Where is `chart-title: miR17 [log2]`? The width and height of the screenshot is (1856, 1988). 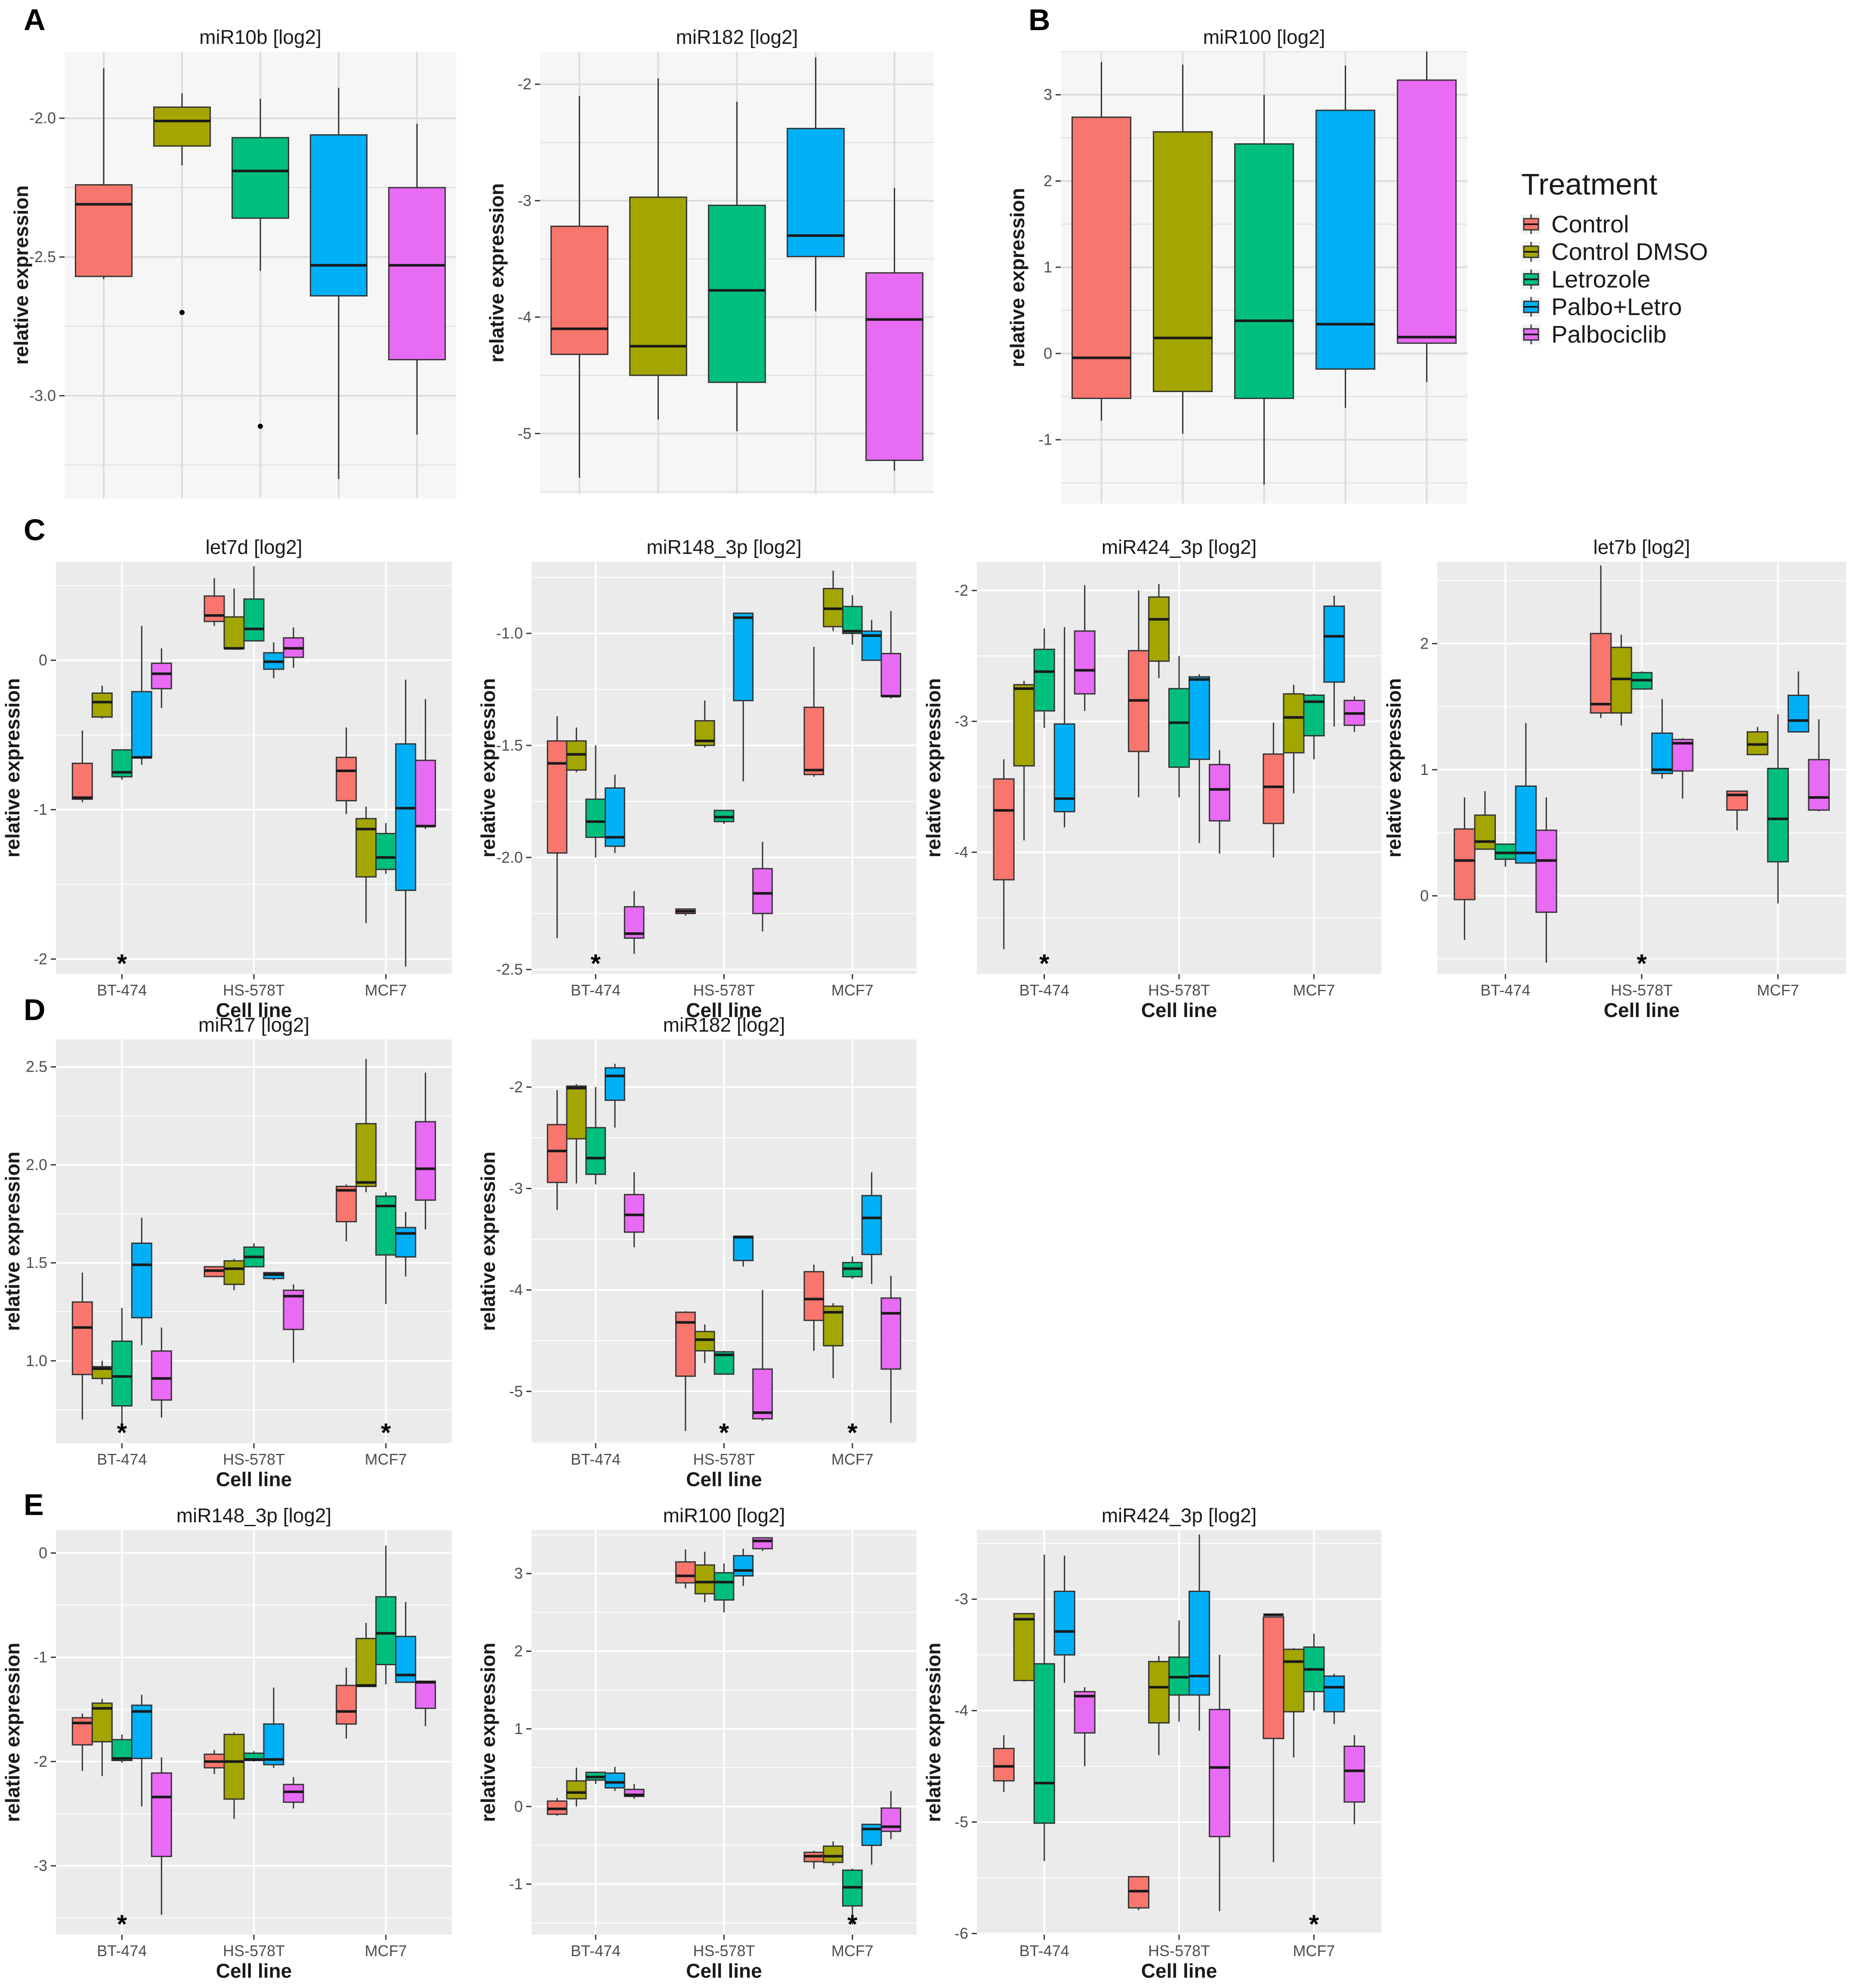 chart-title: miR17 [log2] is located at coordinates (253, 1025).